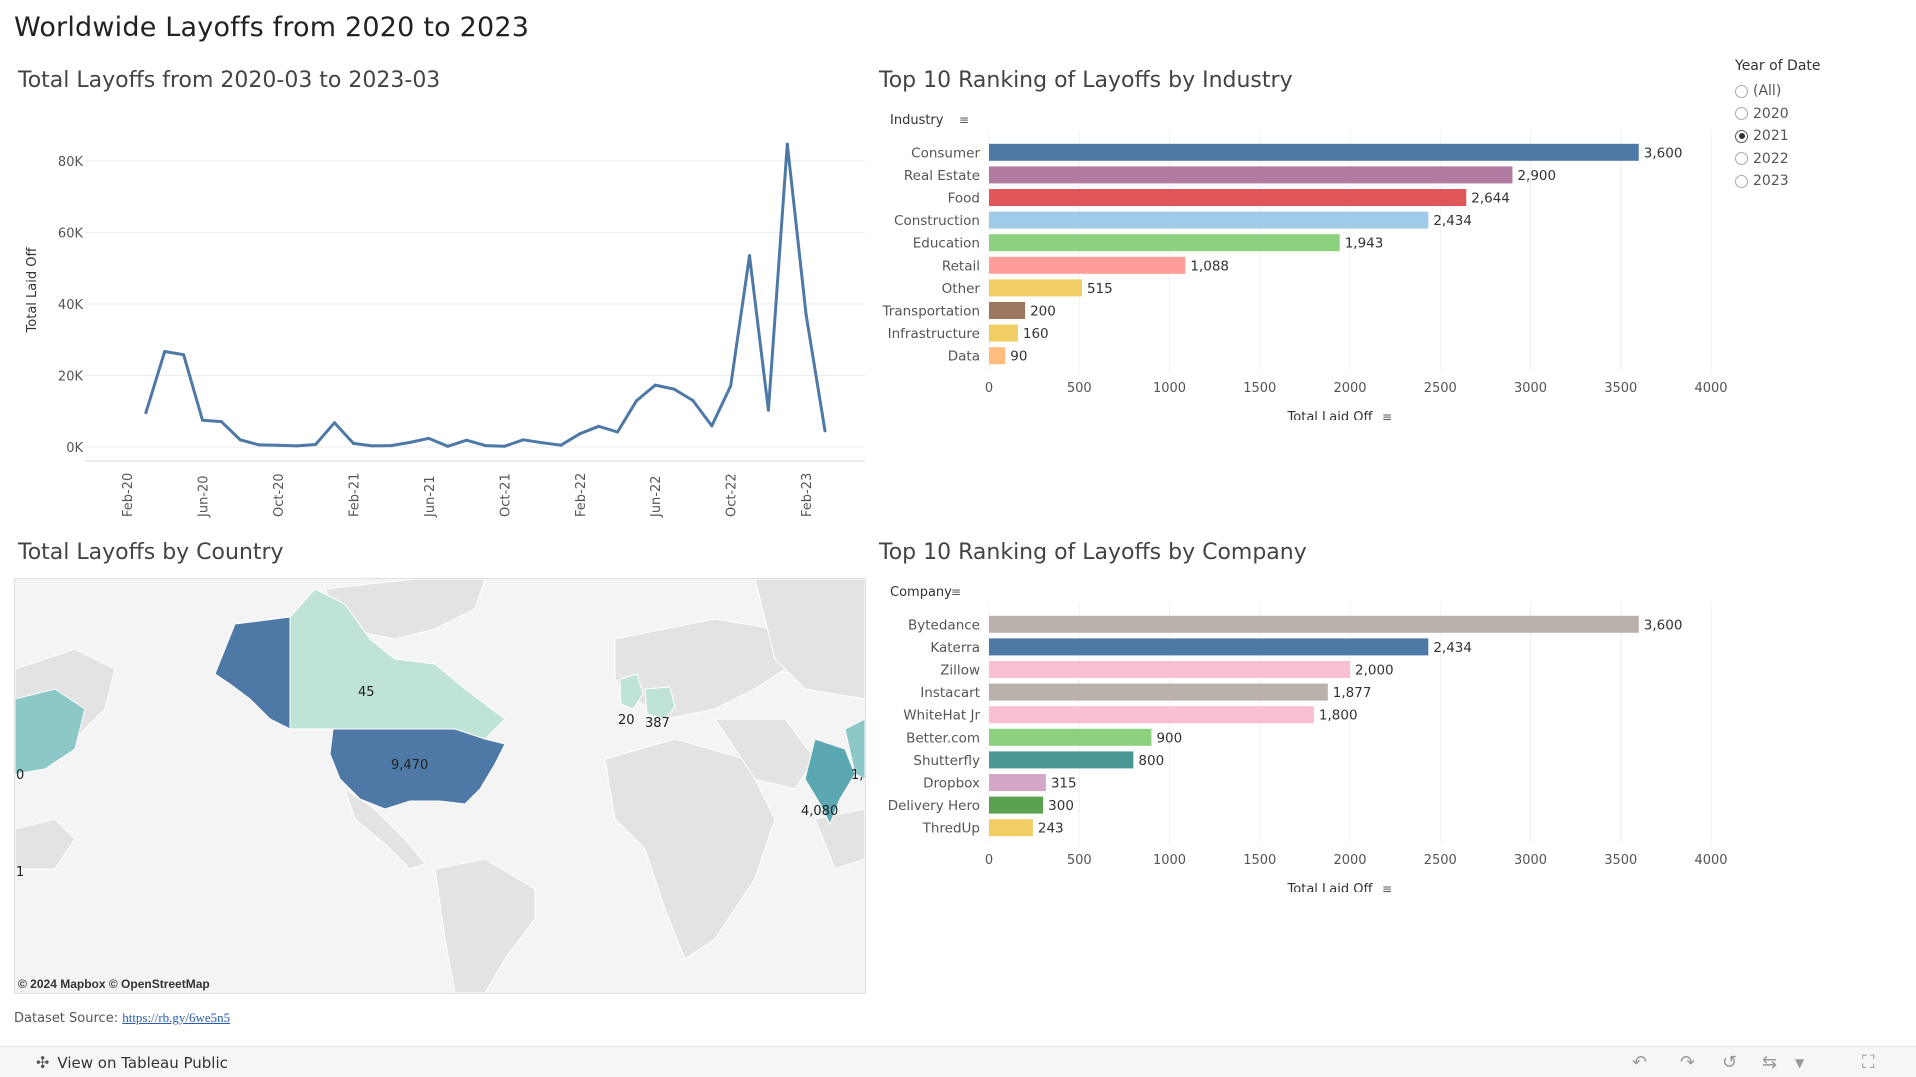  I want to click on category-label: ThredUp, so click(951, 829).